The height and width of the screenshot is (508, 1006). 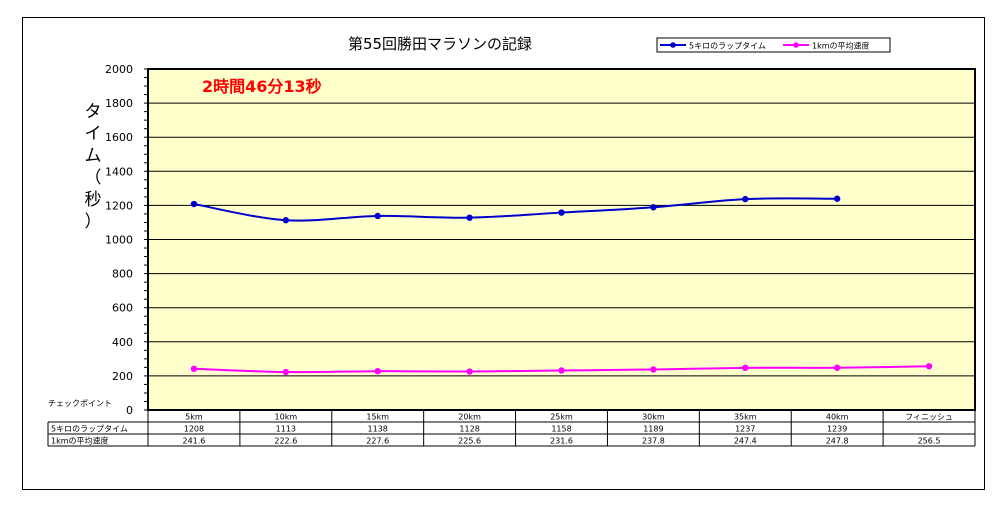 What do you see at coordinates (80, 403) in the screenshot?
I see `table-header-label: チェックポイント` at bounding box center [80, 403].